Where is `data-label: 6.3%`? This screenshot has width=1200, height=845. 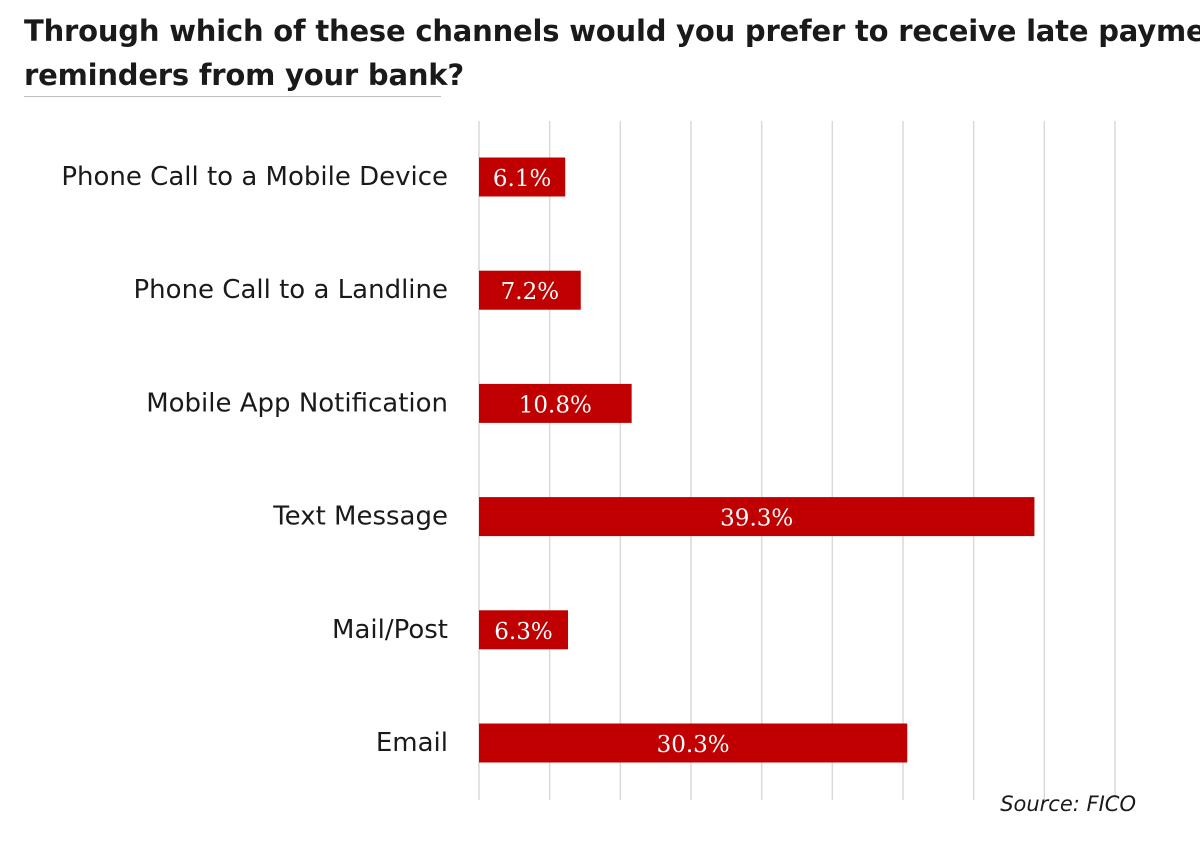 data-label: 6.3% is located at coordinates (523, 632).